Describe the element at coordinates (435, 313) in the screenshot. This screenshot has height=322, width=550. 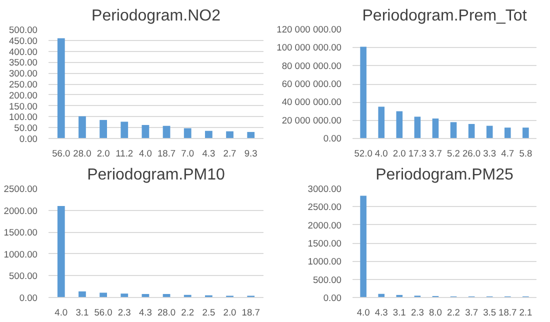
I see `x-tick-label: 8.0` at that location.